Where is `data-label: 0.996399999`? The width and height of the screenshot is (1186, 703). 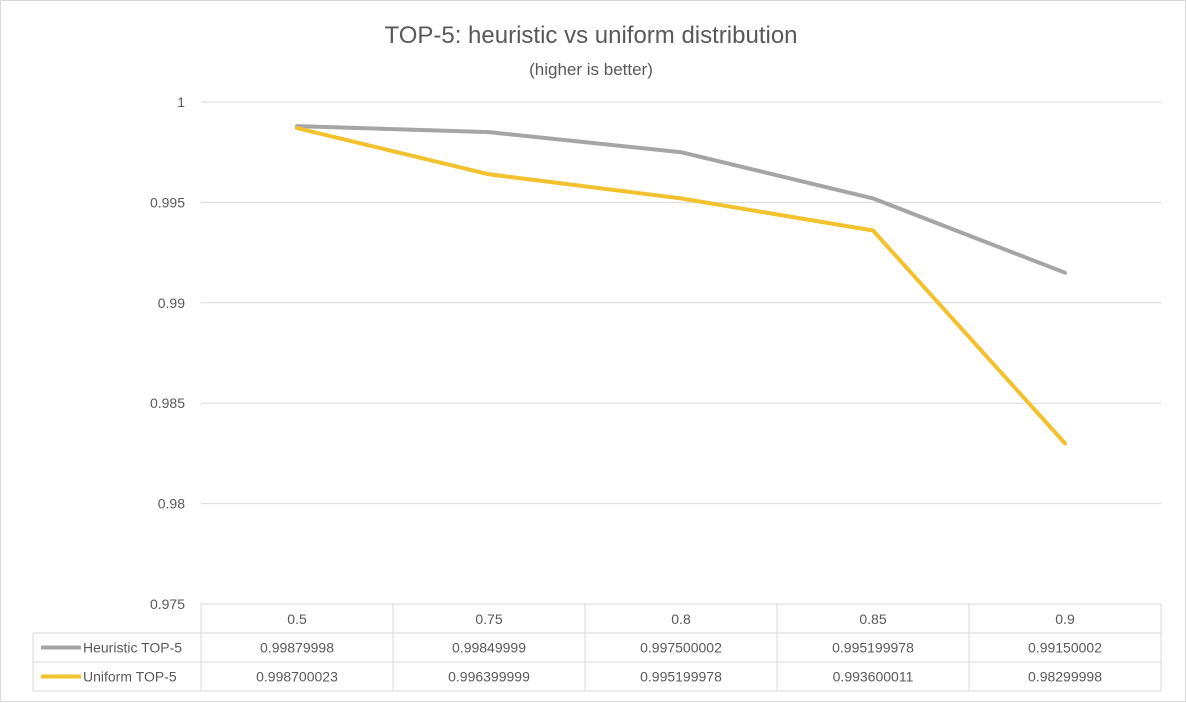 data-label: 0.996399999 is located at coordinates (489, 677).